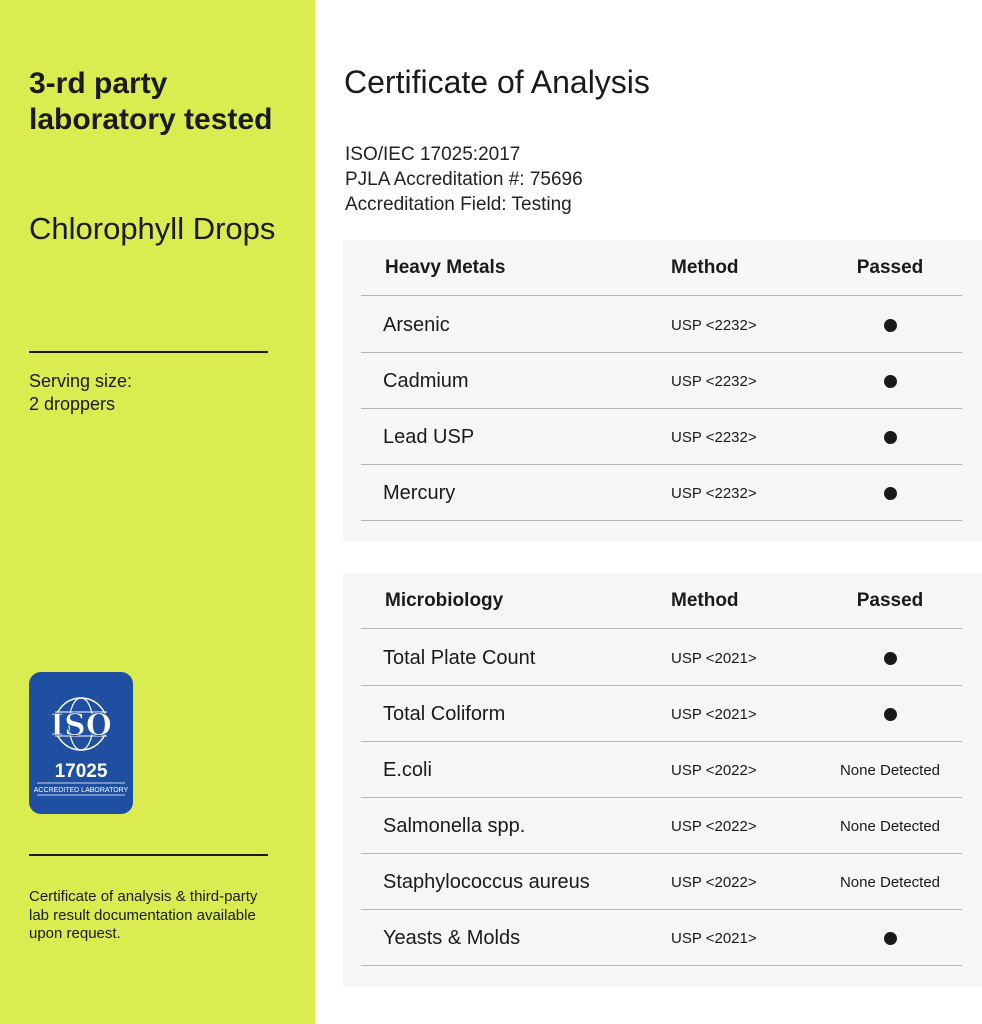 The width and height of the screenshot is (982, 1024). Describe the element at coordinates (419, 493) in the screenshot. I see `test-name: Mercury` at that location.